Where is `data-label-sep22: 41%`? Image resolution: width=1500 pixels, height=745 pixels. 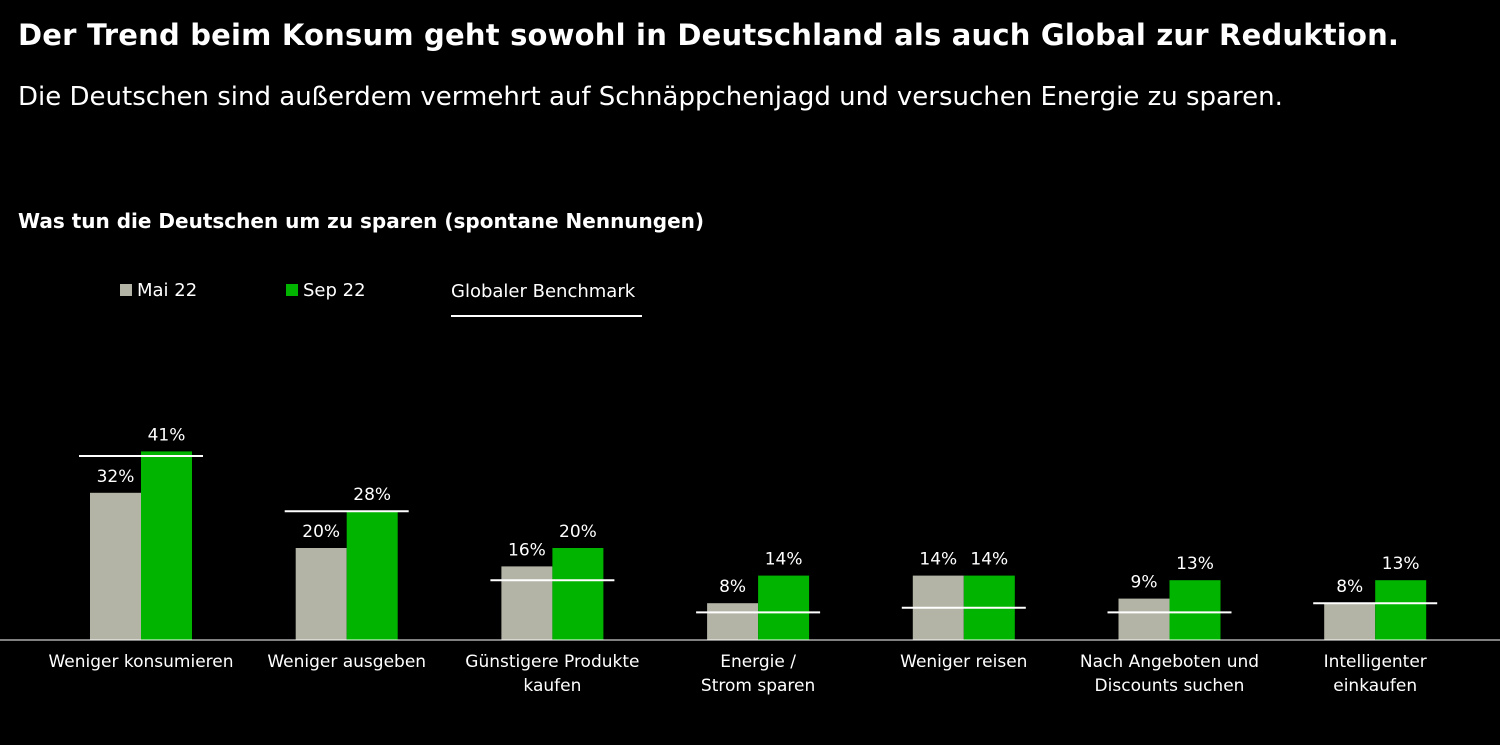
data-label-sep22: 41% is located at coordinates (167, 435).